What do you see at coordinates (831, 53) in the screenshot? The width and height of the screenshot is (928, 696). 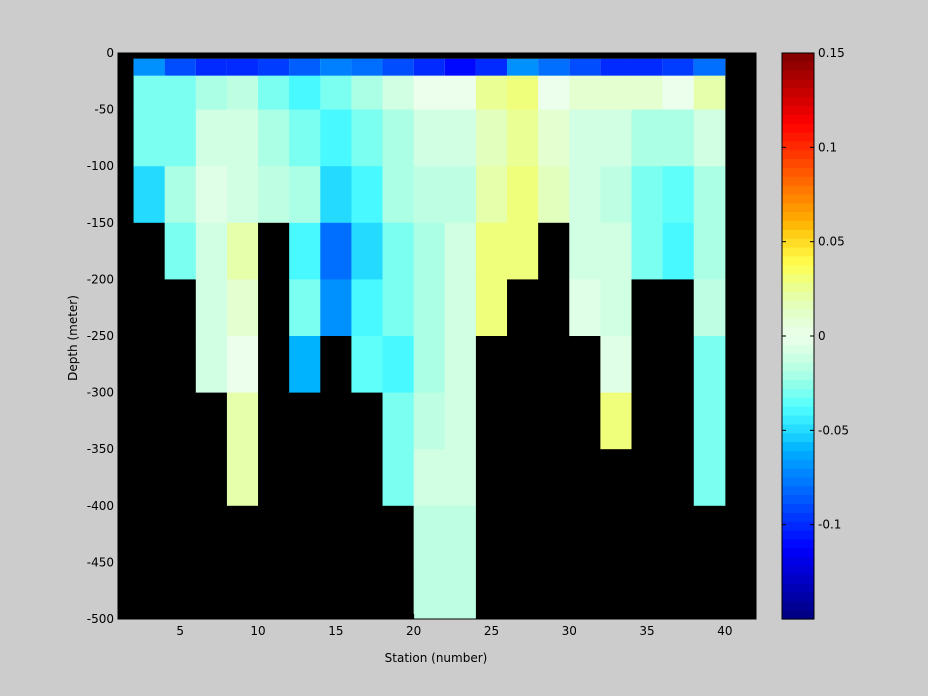 I see `colorbar-tick-label: 0.15` at bounding box center [831, 53].